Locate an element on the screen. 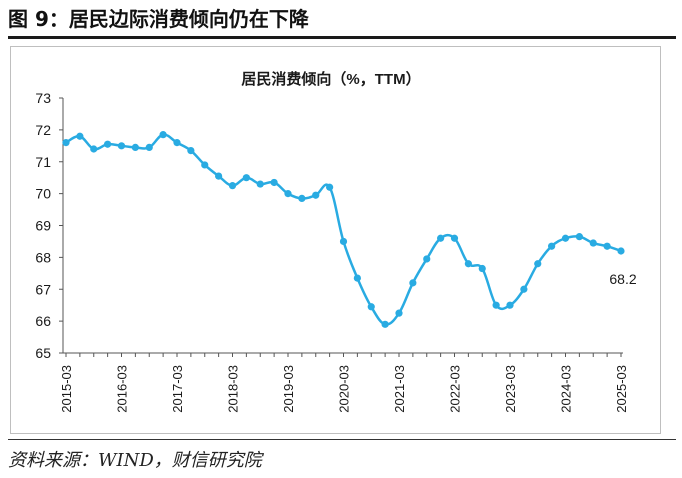 The width and height of the screenshot is (682, 478). bottom-divider is located at coordinates (342, 439).